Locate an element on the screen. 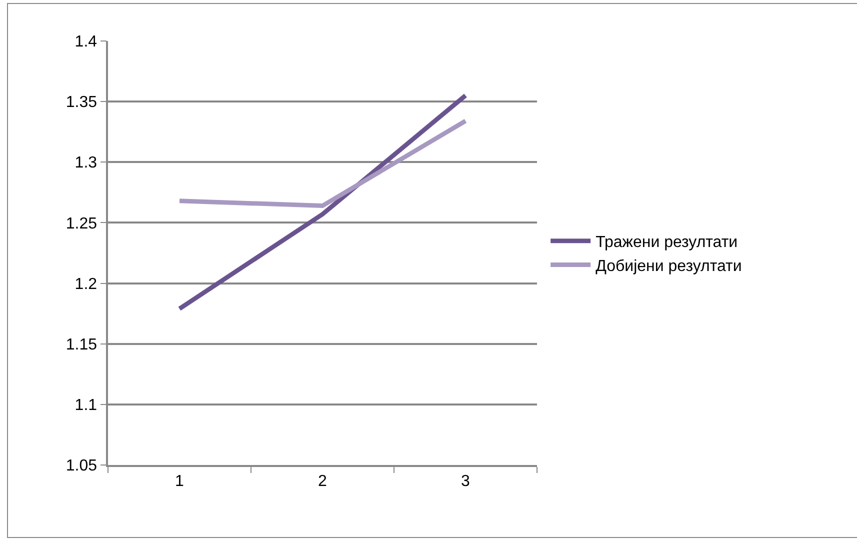  x-tick-label: 1 is located at coordinates (179, 481).